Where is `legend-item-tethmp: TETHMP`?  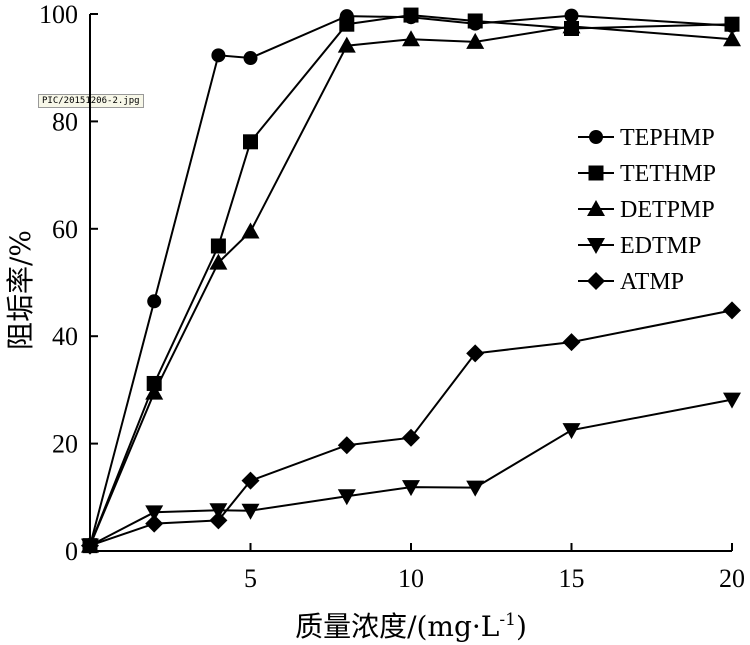
legend-item-tethmp: TETHMP is located at coordinates (647, 174).